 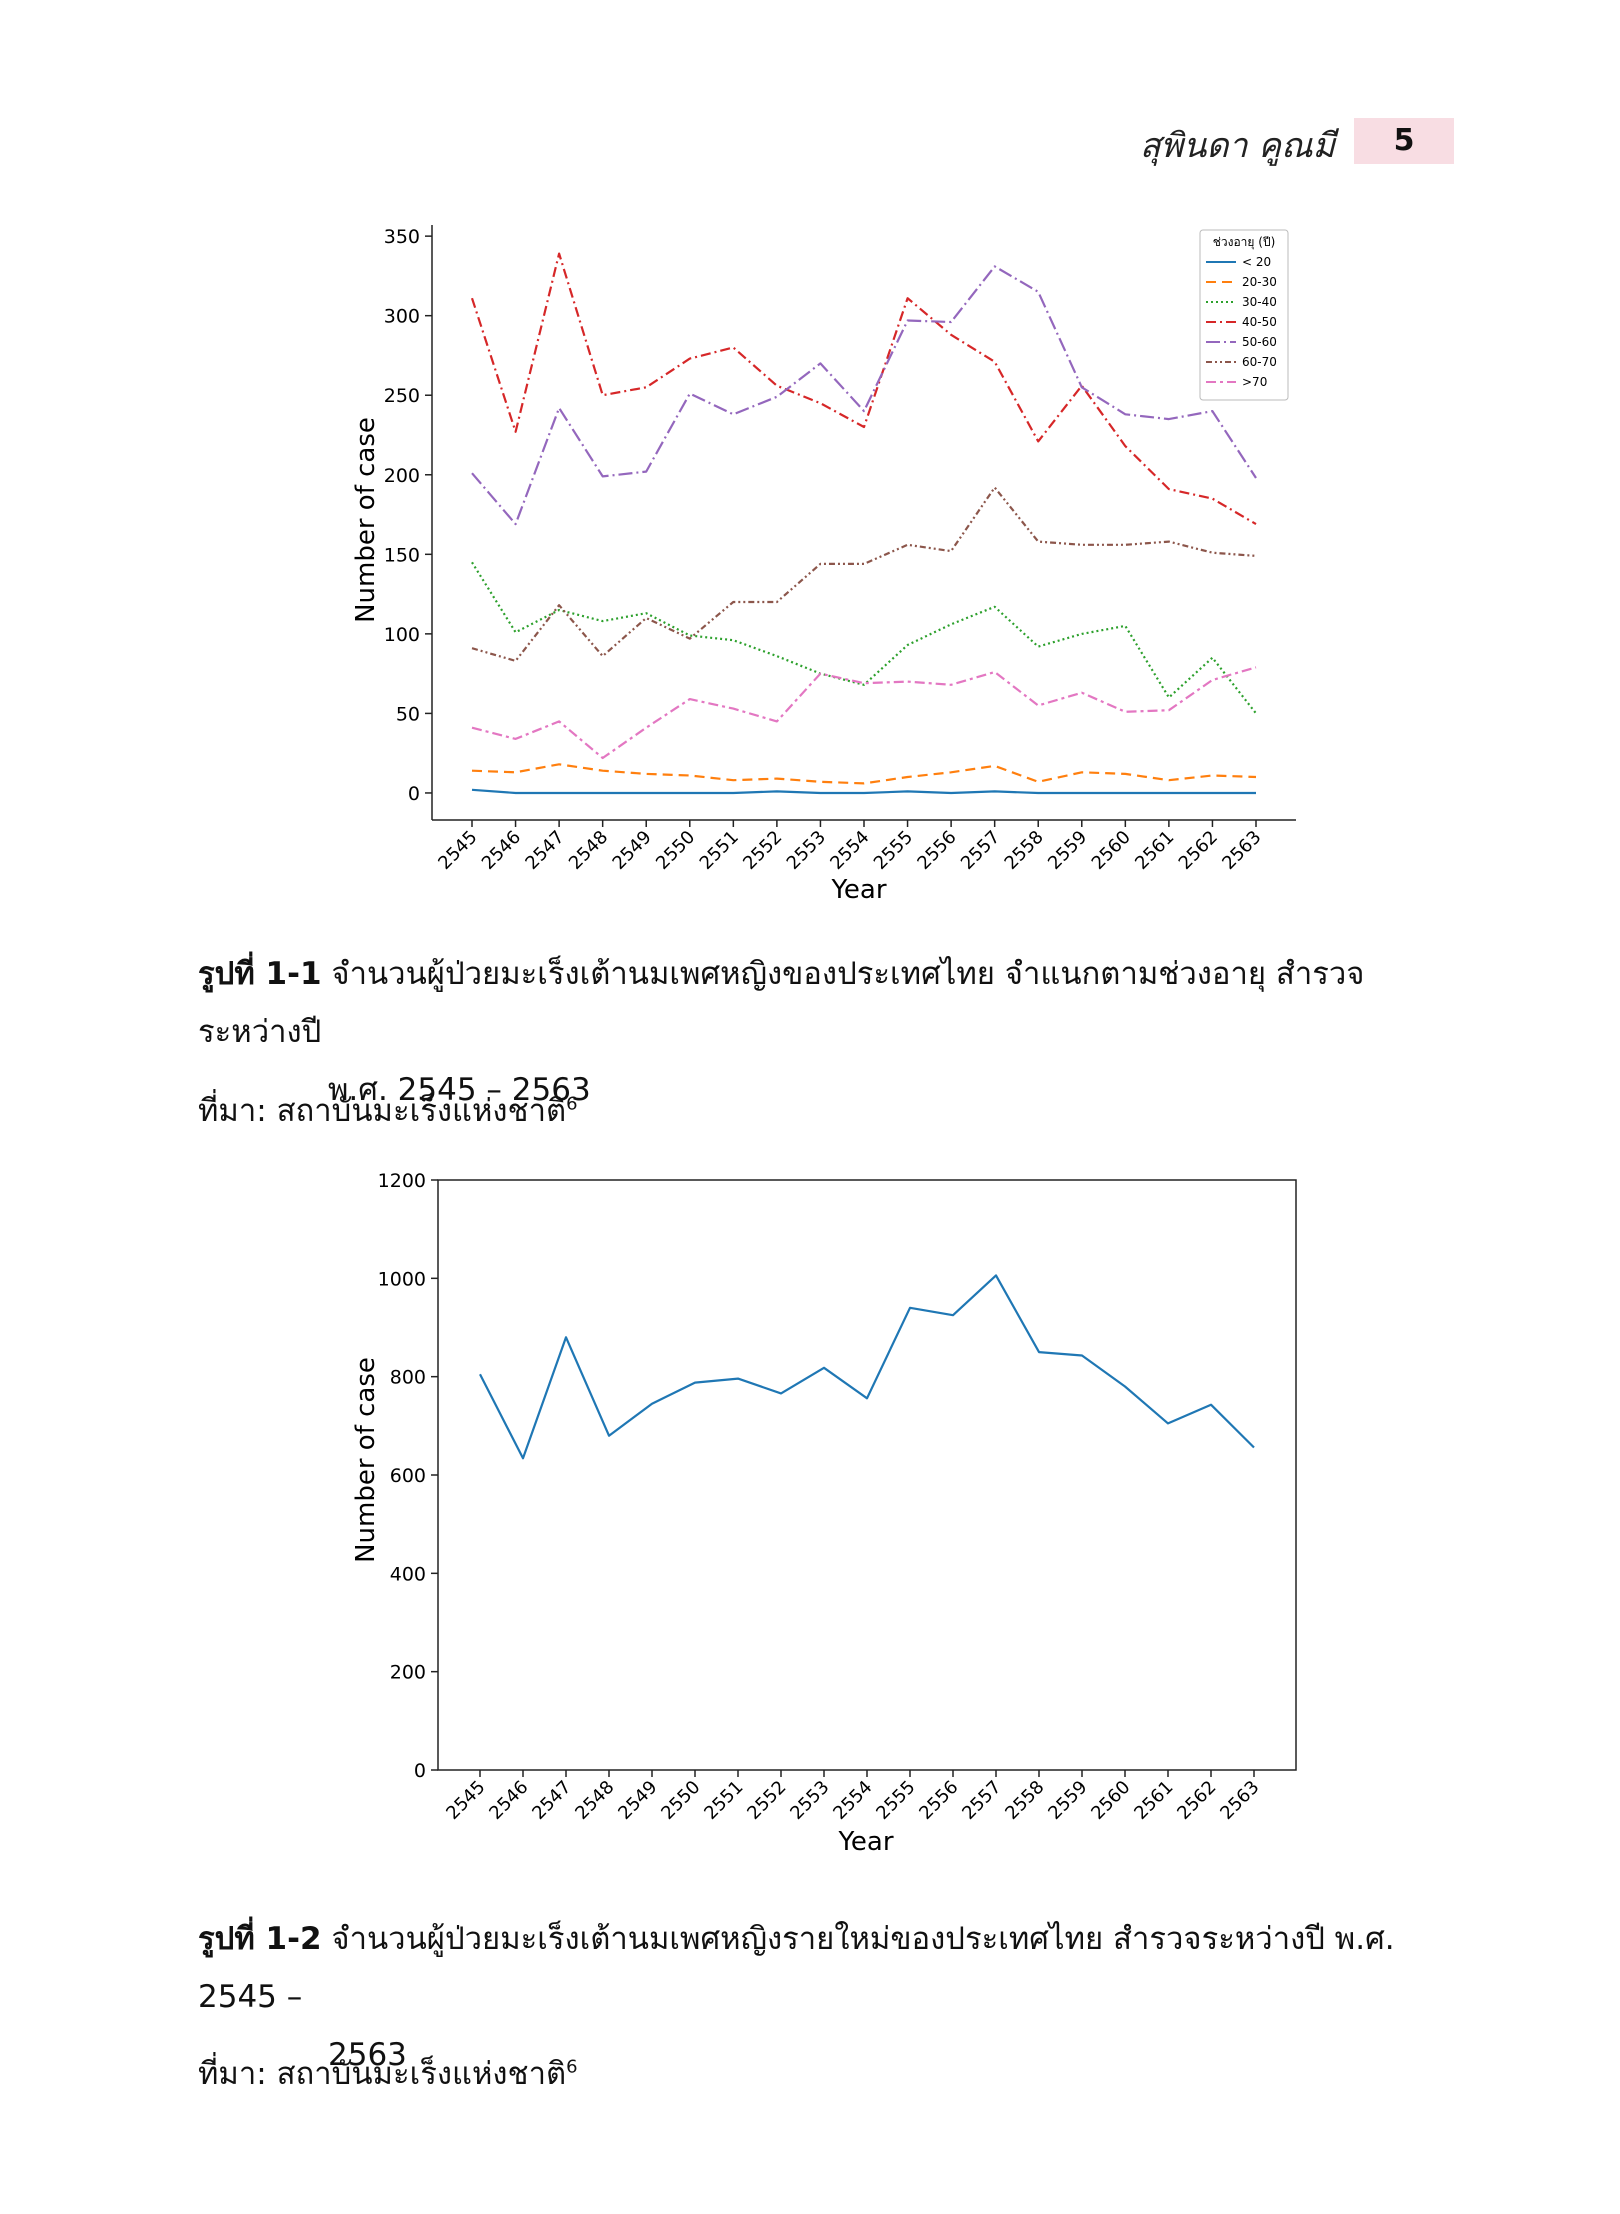 I want to click on figure2-caption-label: รูปที่ 1-2, so click(x=260, y=1939).